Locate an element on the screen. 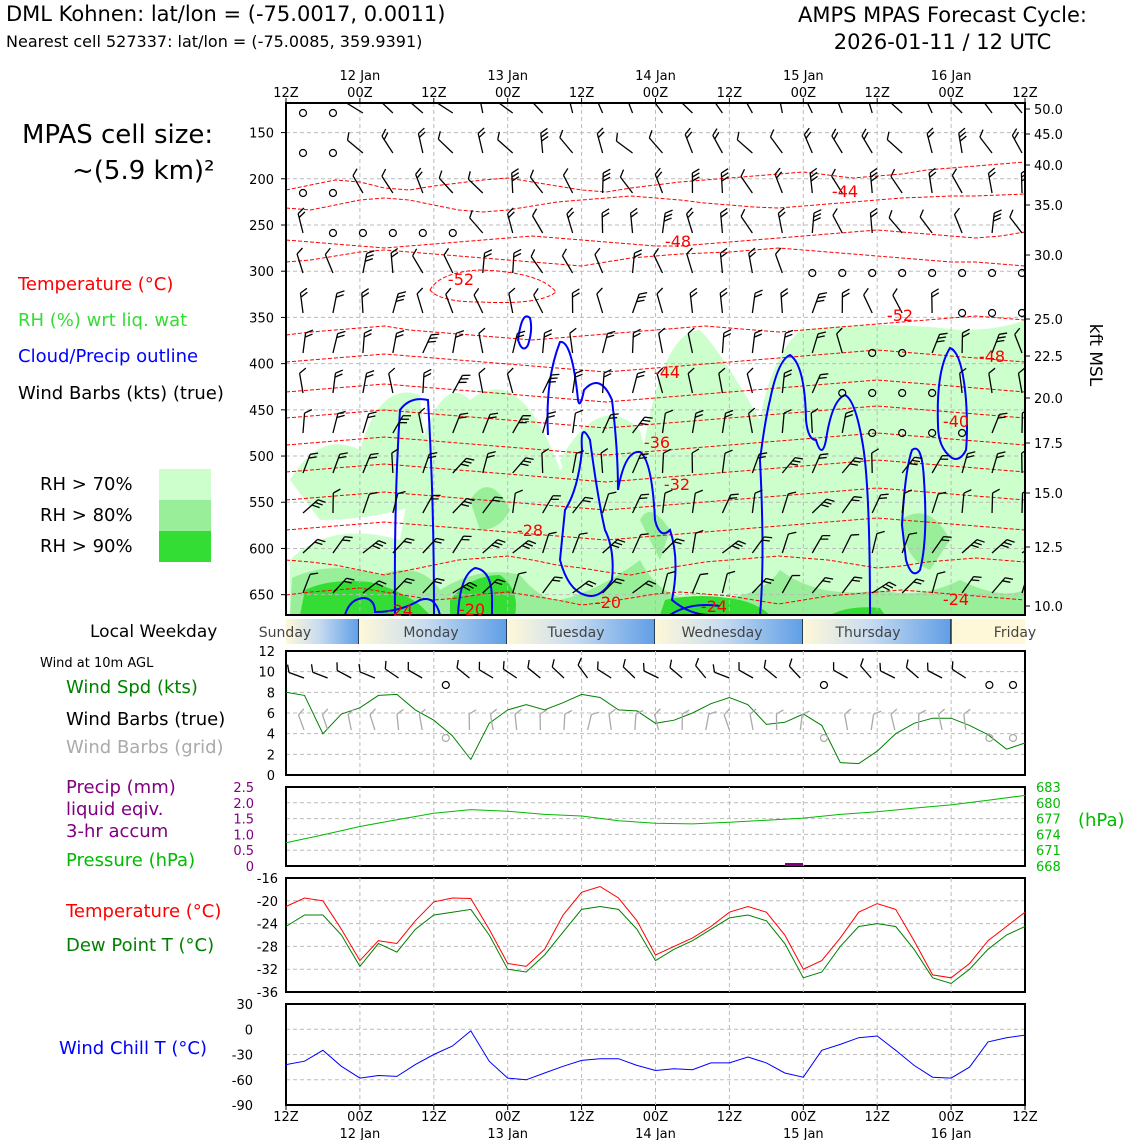 This screenshot has width=1140, height=1140. cell-size-value: ~(5.9 km)² is located at coordinates (143, 171).